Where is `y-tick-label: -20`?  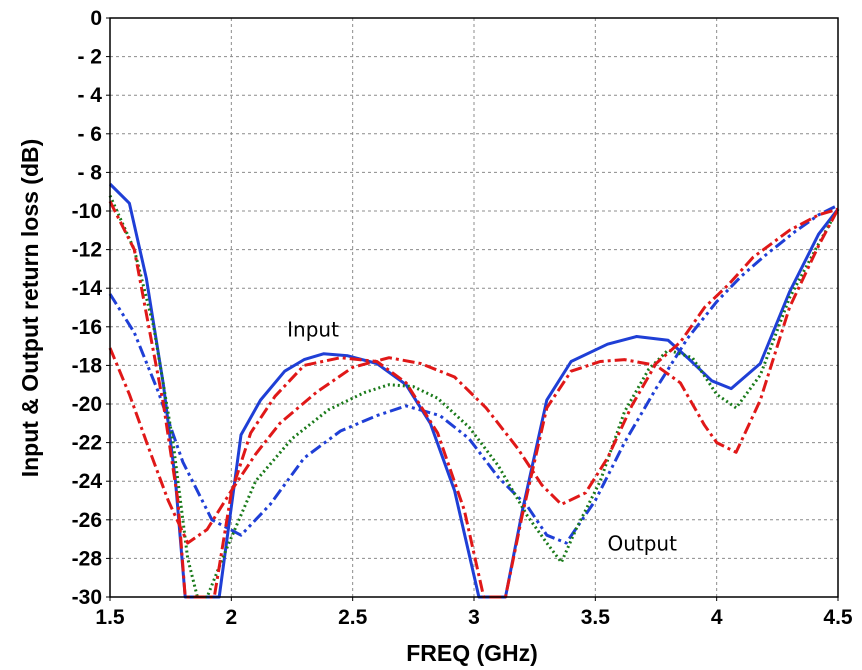
y-tick-label: -20 is located at coordinates (87, 404).